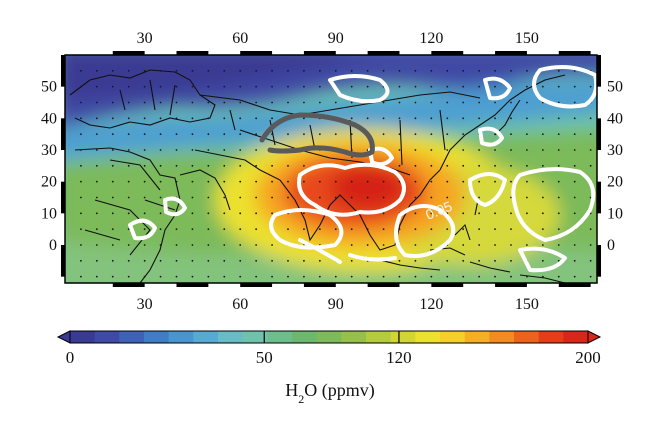  Describe the element at coordinates (145, 38) in the screenshot. I see `x-tick-label-top: 30` at that location.